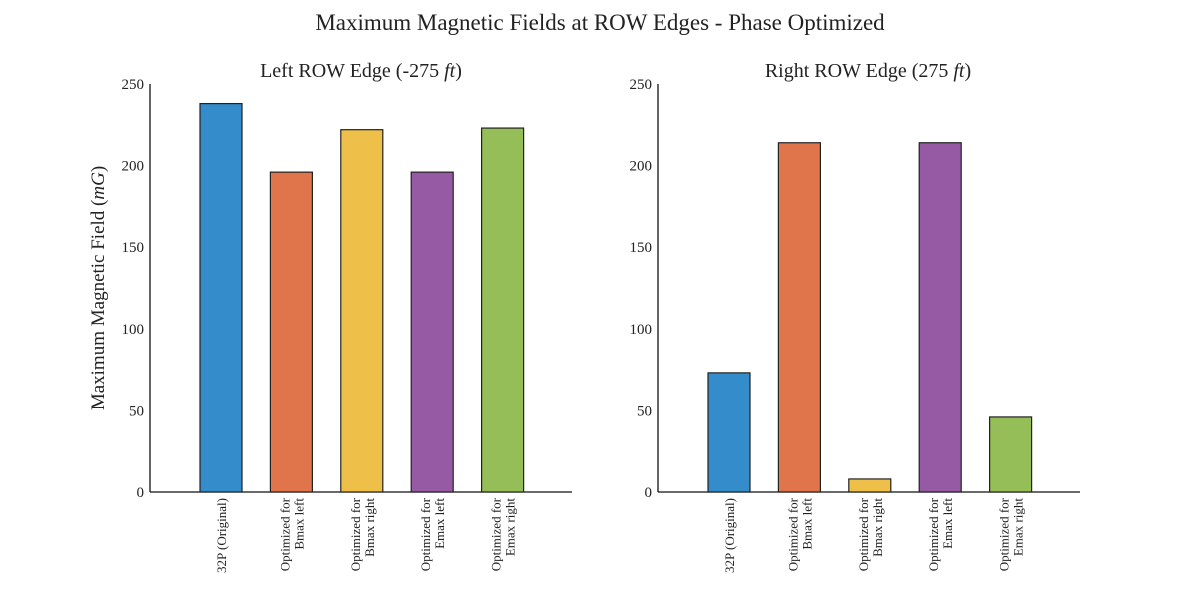  I want to click on panel-title-text: Left ROW Edge (-275, so click(352, 71).